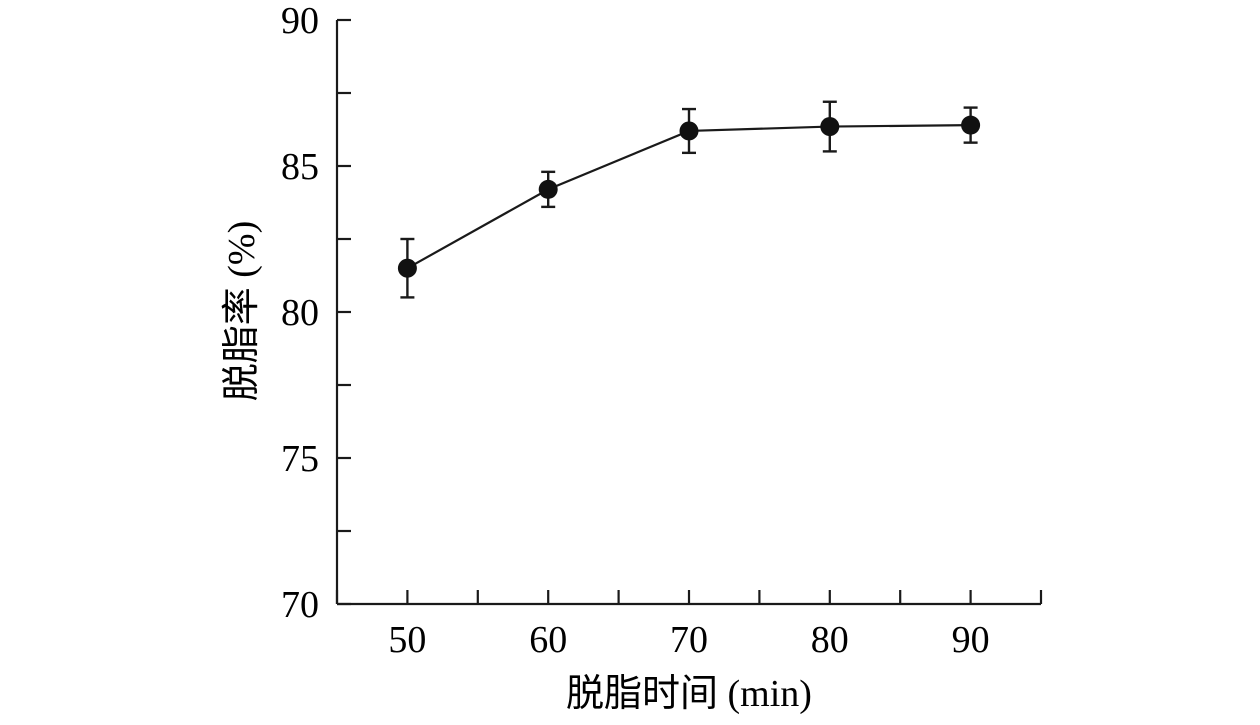 This screenshot has height=725, width=1260. What do you see at coordinates (548, 640) in the screenshot?
I see `x-tick-label: 60` at bounding box center [548, 640].